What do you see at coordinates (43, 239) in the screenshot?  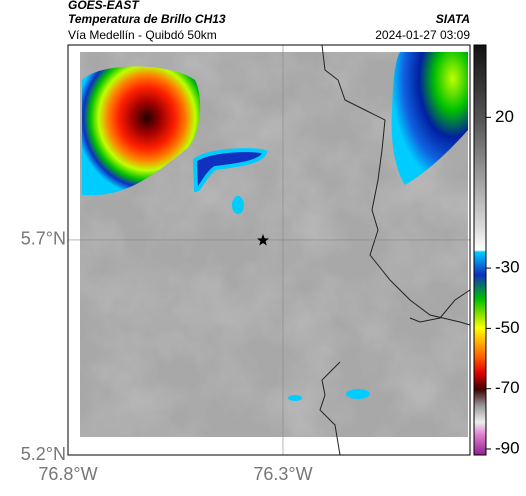 I see `y-tick-label: 5.7°N` at bounding box center [43, 239].